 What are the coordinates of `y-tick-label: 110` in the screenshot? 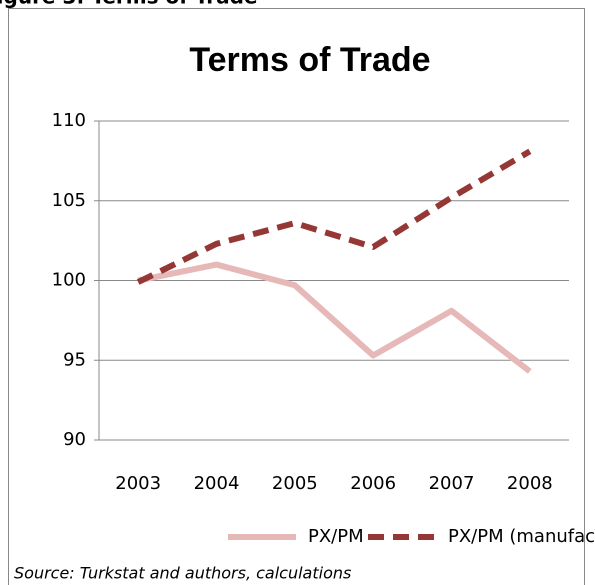 It's located at (69, 120).